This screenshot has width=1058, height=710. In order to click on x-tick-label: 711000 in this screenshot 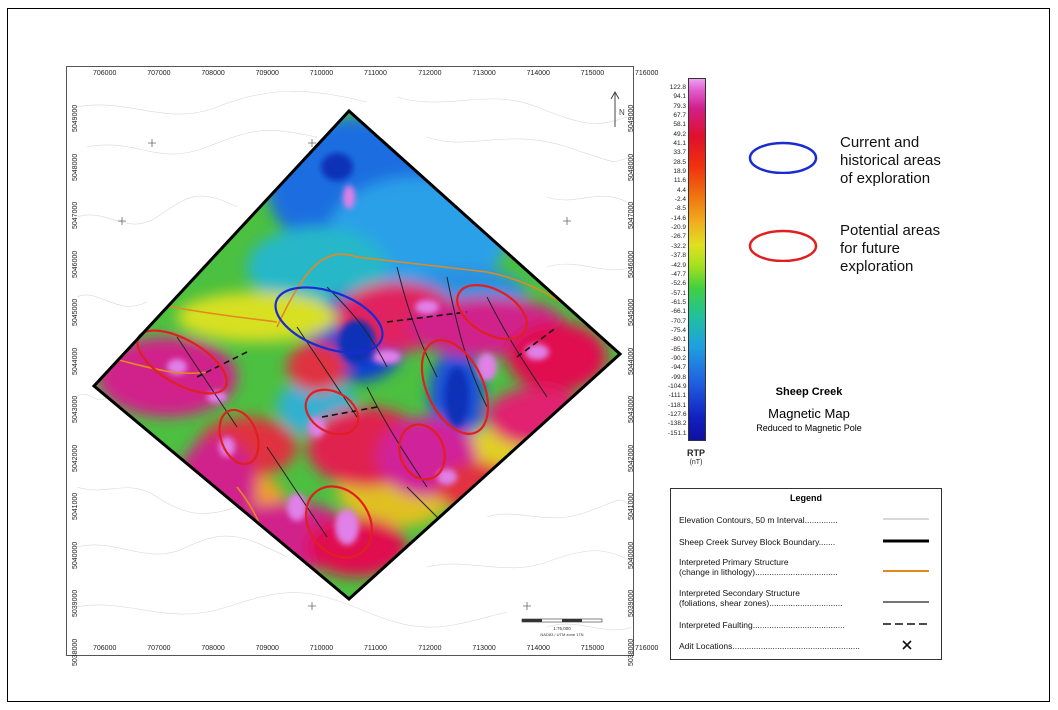, I will do `click(375, 648)`.